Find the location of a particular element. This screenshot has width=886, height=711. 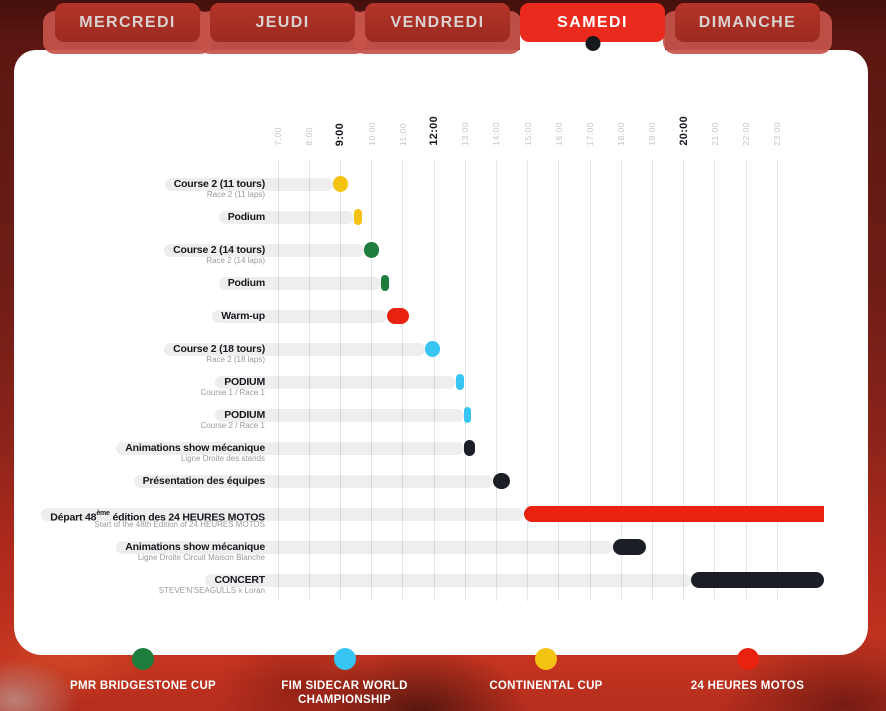

tab-label: DIMANCHE is located at coordinates (747, 22).